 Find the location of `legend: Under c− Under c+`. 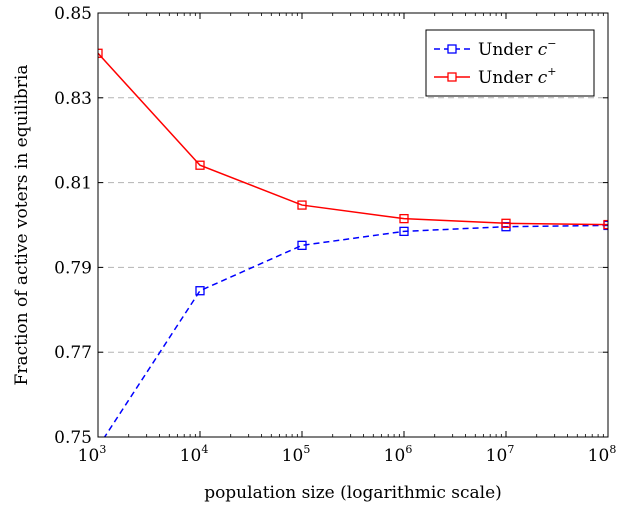

legend: Under c− Under c+ is located at coordinates (510, 63).